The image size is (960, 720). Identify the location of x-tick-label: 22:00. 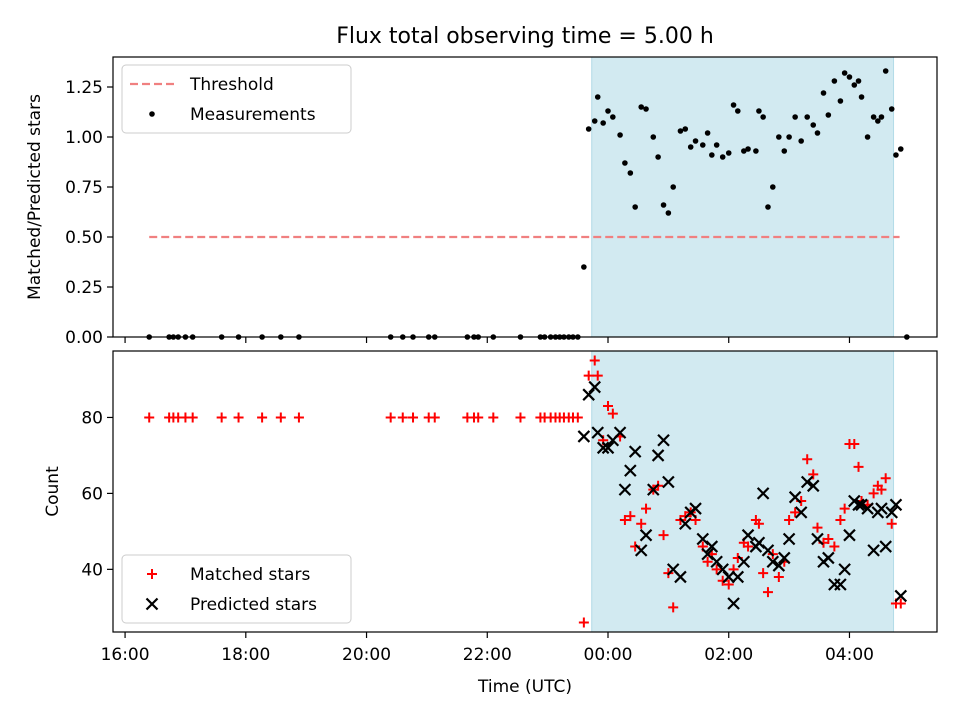
(487, 655).